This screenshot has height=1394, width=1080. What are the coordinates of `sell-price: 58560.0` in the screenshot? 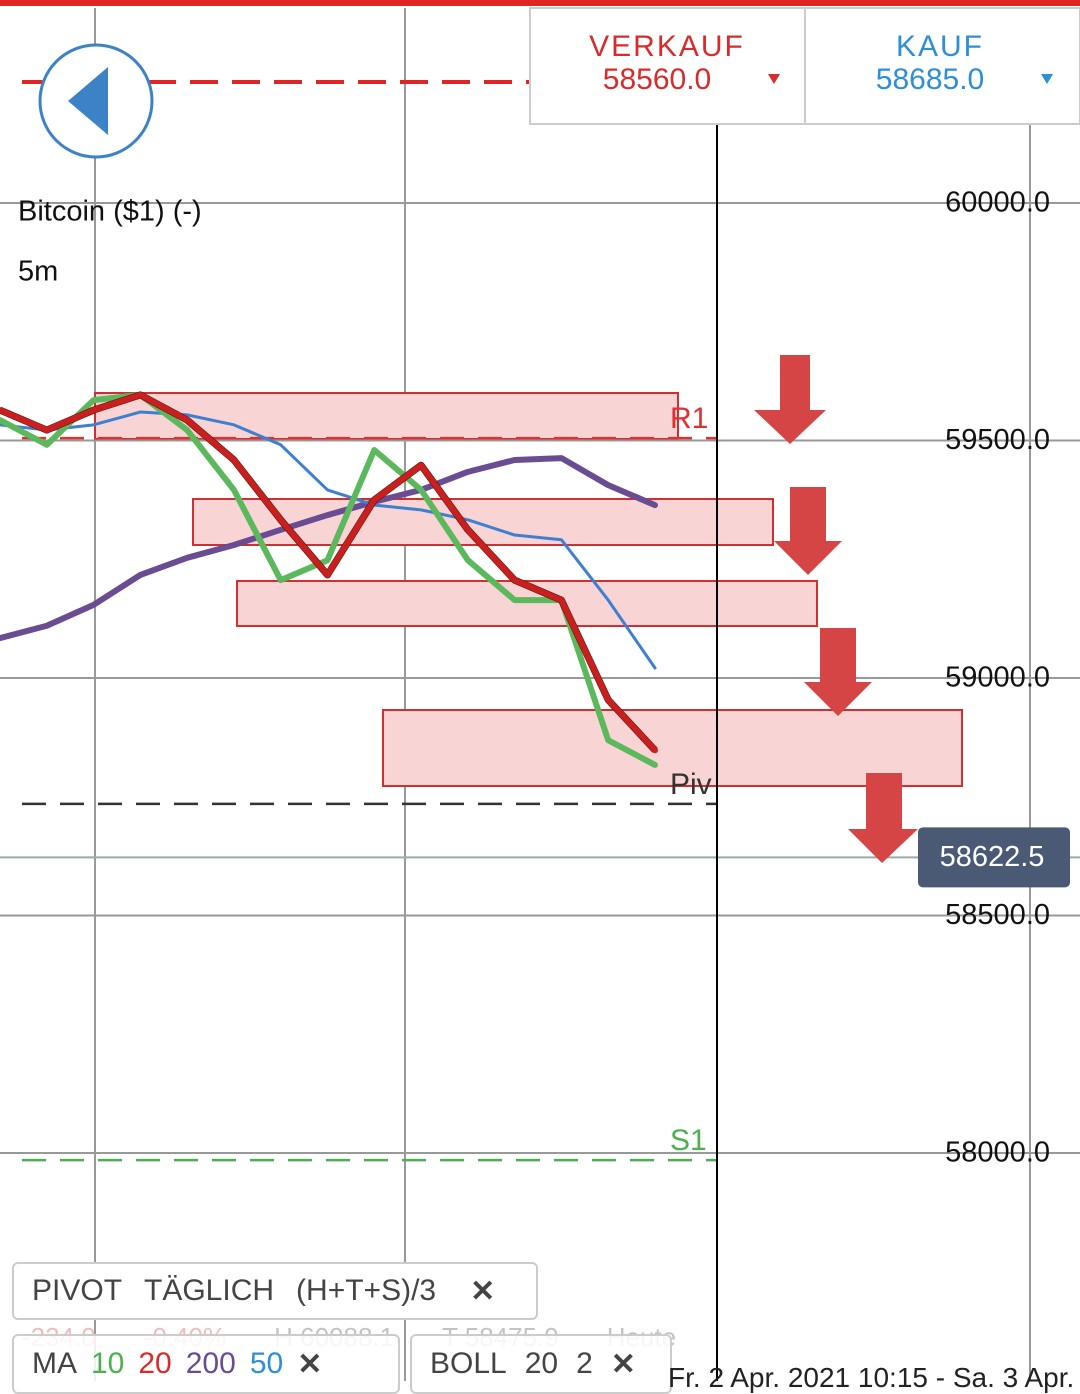 It's located at (657, 79).